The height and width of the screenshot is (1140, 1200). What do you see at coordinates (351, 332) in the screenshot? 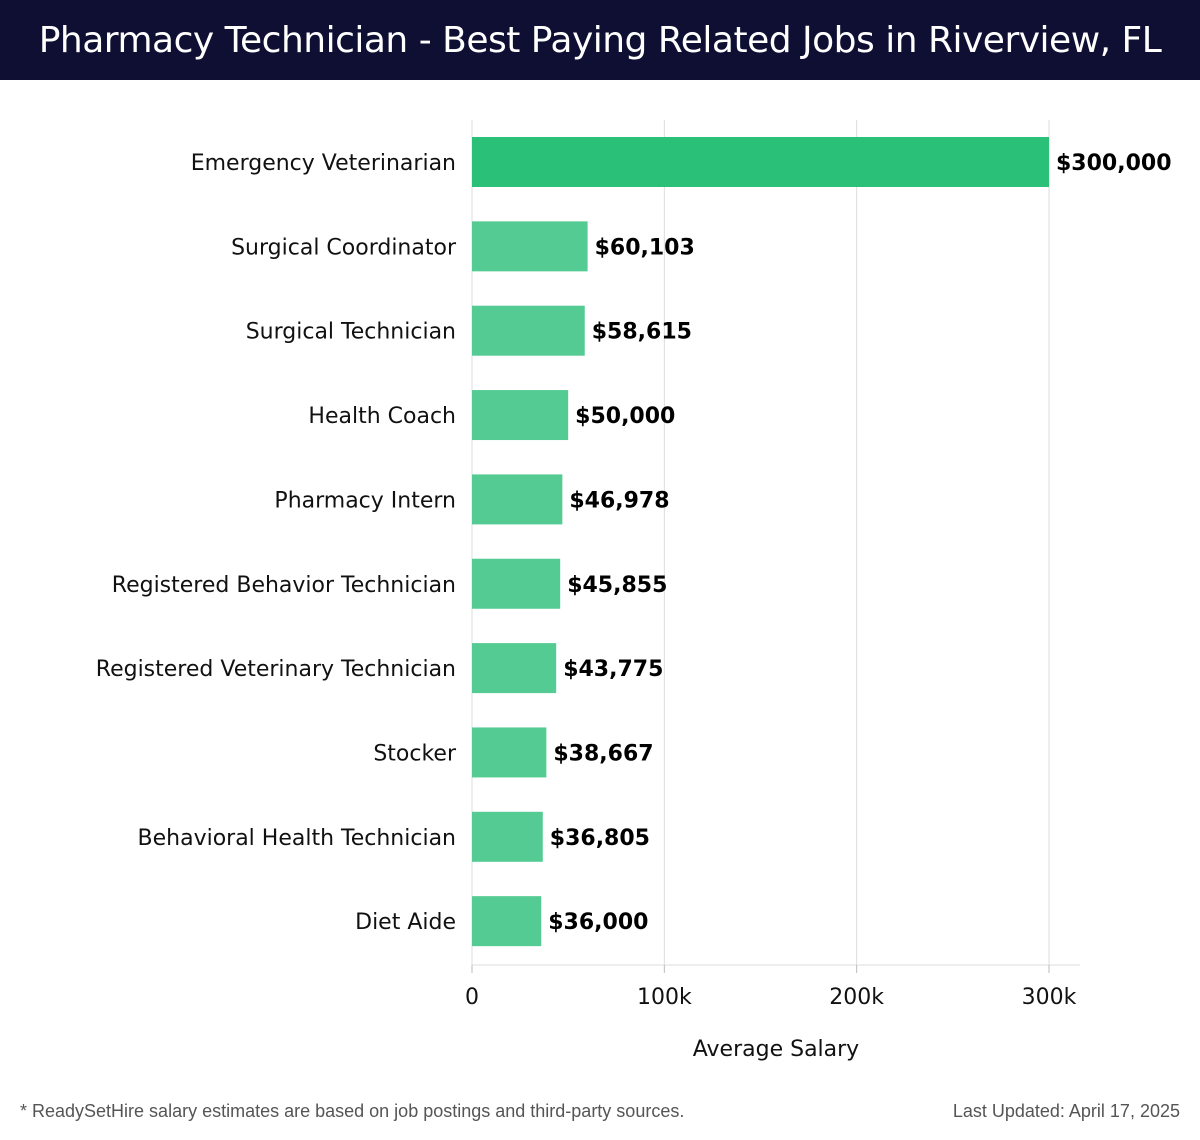
I see `category-label: Surgical Technician` at bounding box center [351, 332].